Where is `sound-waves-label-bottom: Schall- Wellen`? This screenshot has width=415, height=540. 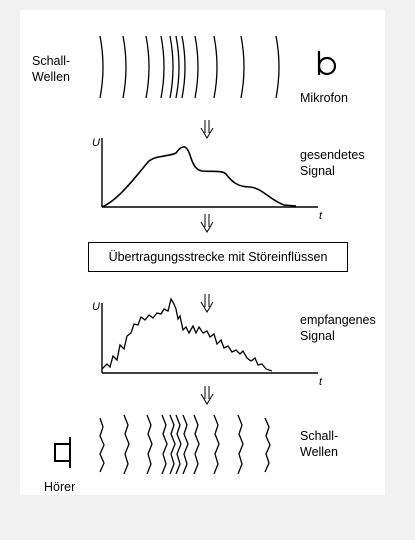 sound-waves-label-bottom: Schall- Wellen is located at coordinates (319, 444).